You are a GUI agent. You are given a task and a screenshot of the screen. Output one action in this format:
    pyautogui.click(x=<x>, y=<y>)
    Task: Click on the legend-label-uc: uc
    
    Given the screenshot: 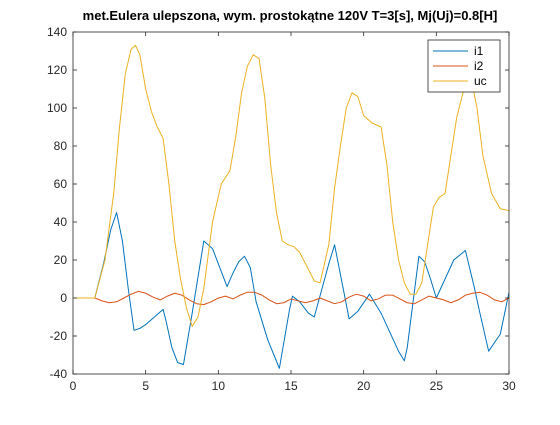 What is the action you would take?
    pyautogui.click(x=480, y=81)
    